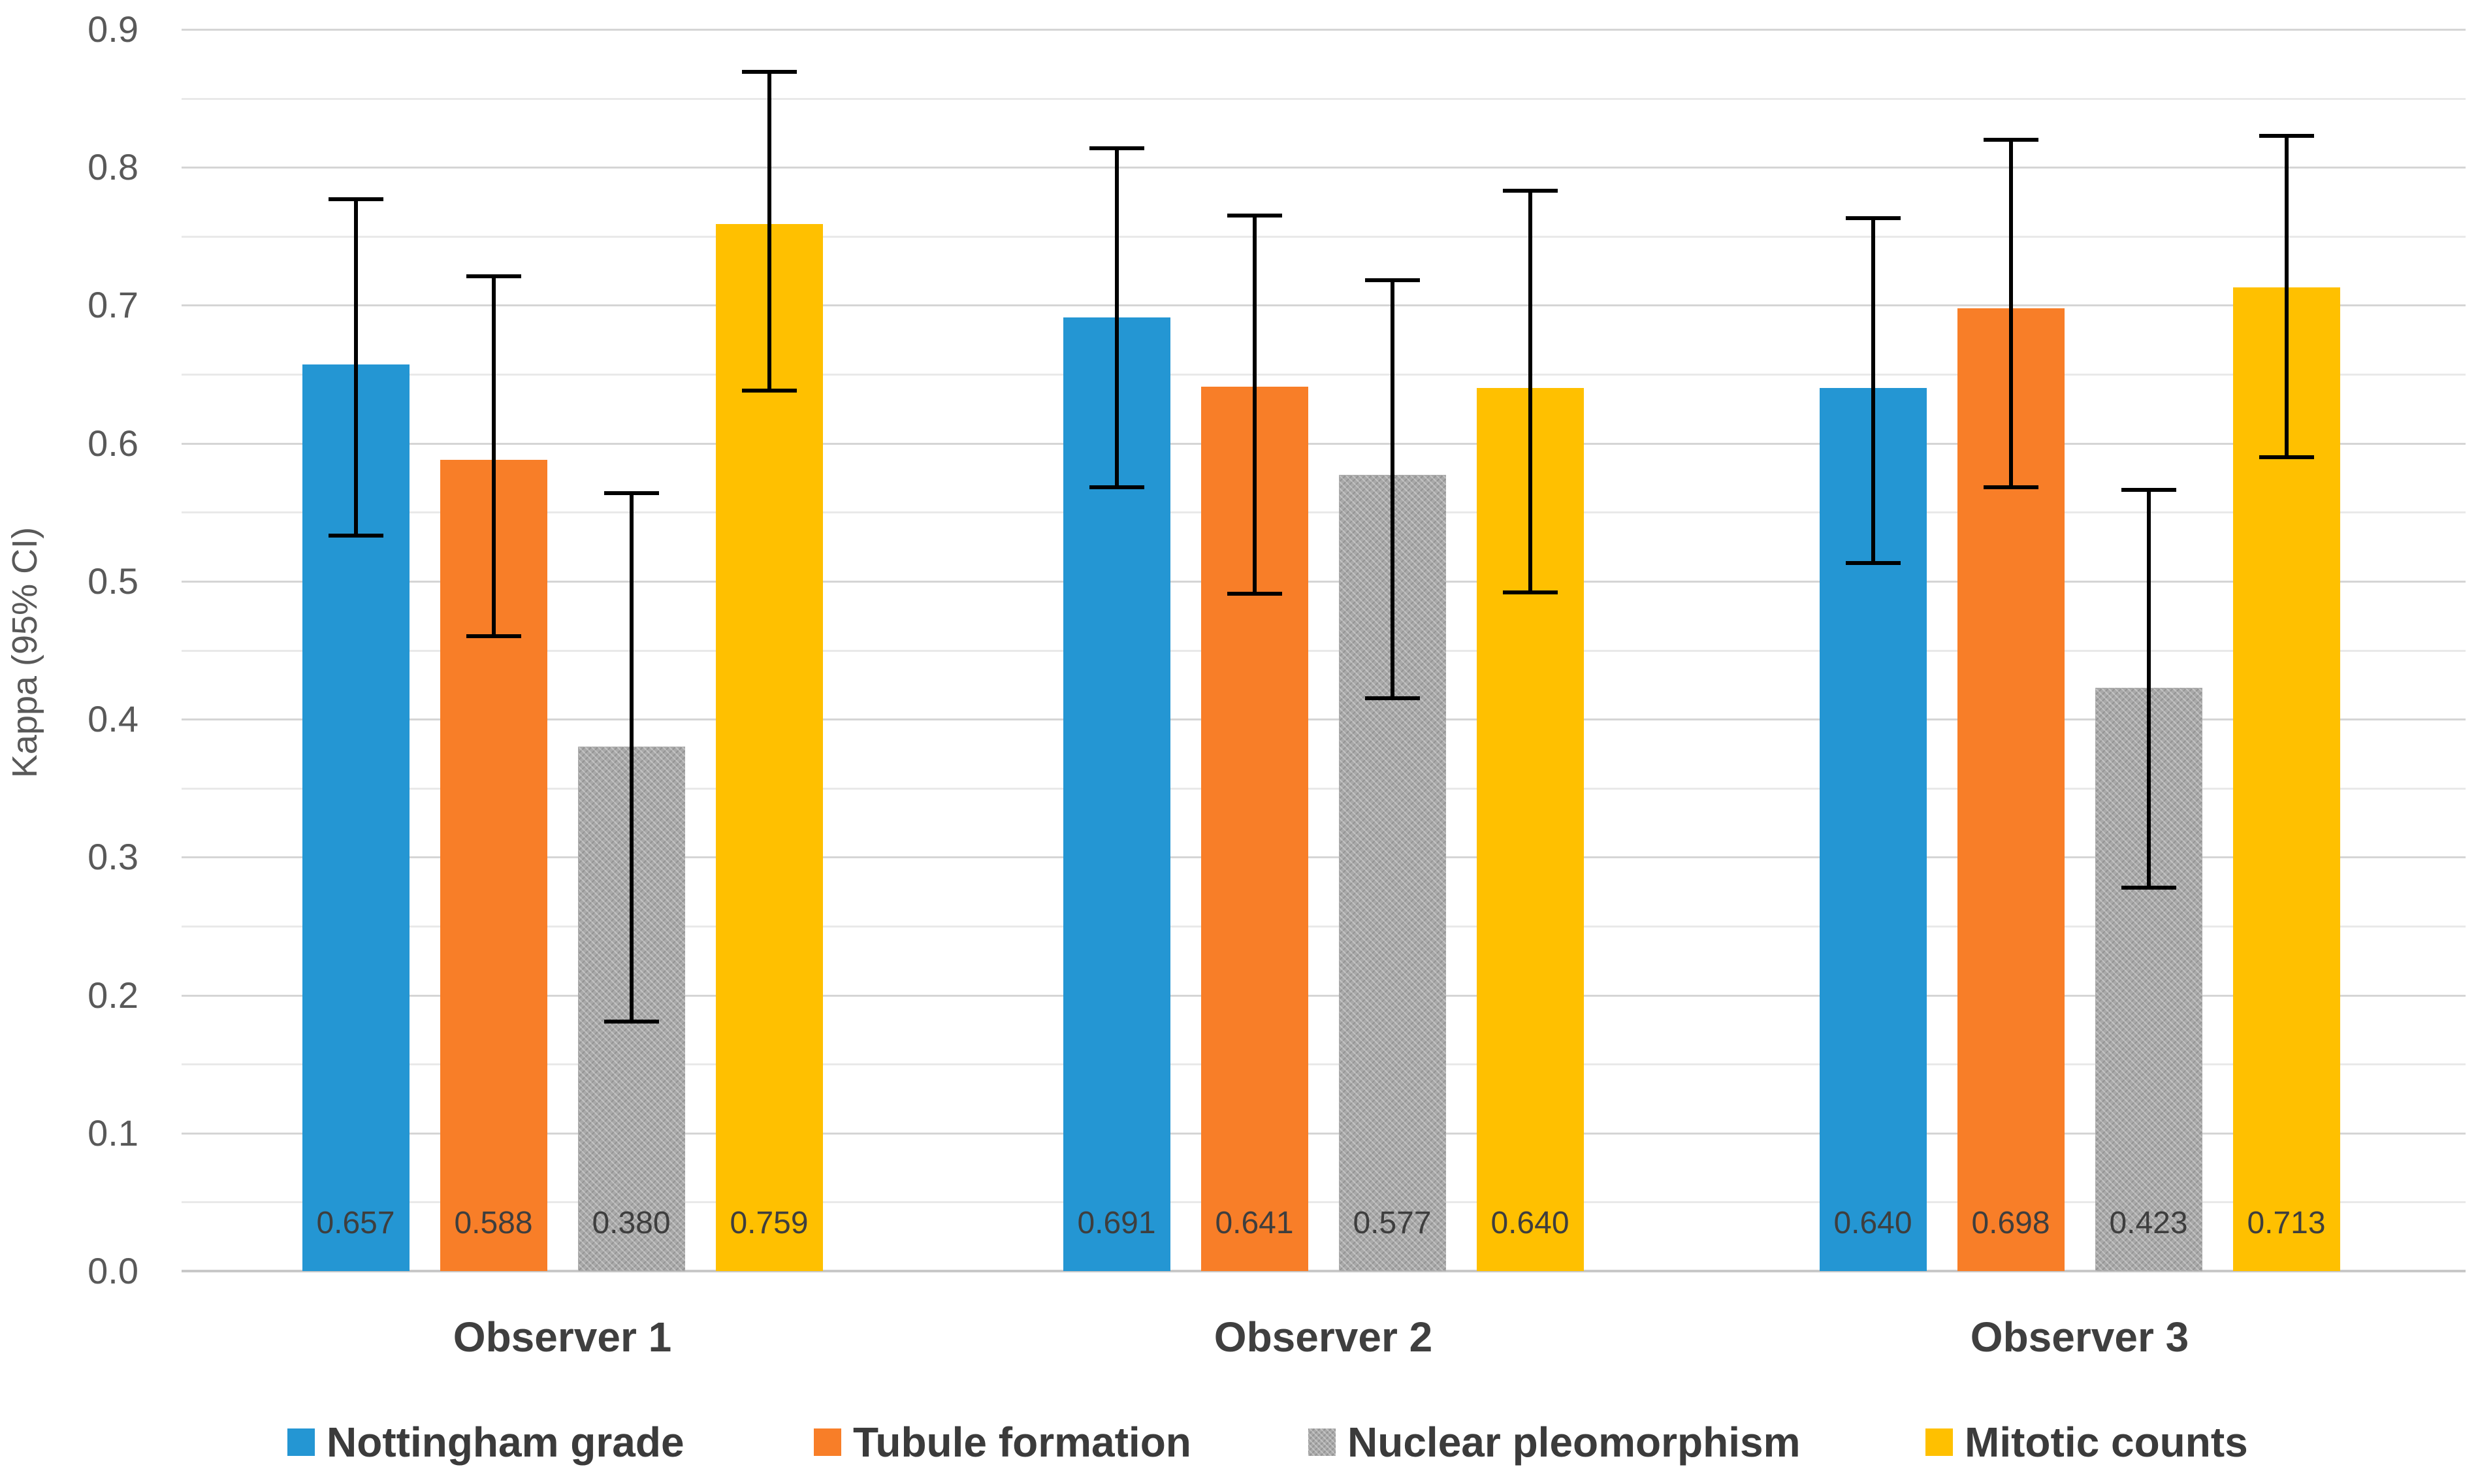  What do you see at coordinates (1254, 1223) in the screenshot?
I see `bar-value-label: 0.641` at bounding box center [1254, 1223].